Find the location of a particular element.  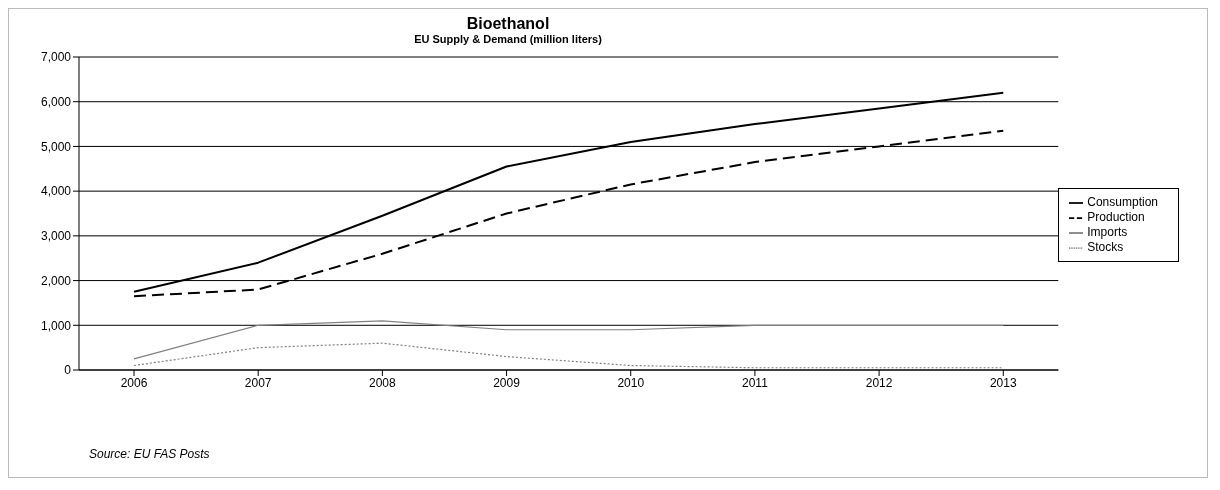

x-tick-label: 2007 is located at coordinates (258, 382).